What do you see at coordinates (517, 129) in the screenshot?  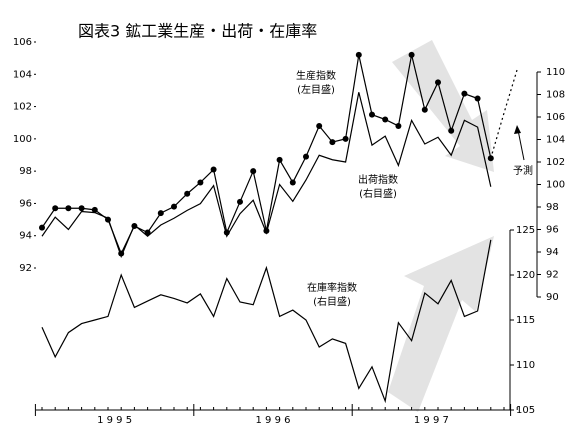 I see `forecast-pointer-head` at bounding box center [517, 129].